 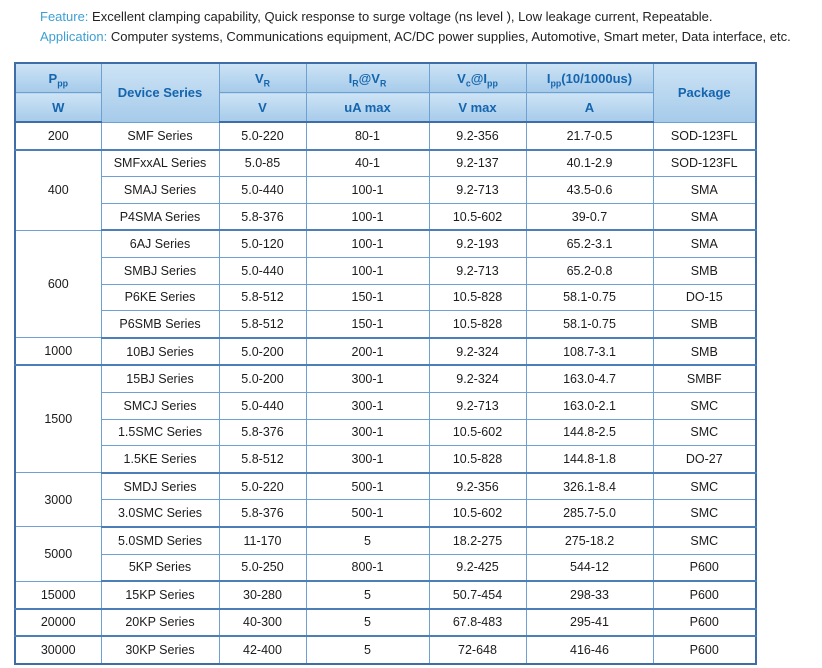 What do you see at coordinates (704, 163) in the screenshot?
I see `package-cell: SOD-123FL` at bounding box center [704, 163].